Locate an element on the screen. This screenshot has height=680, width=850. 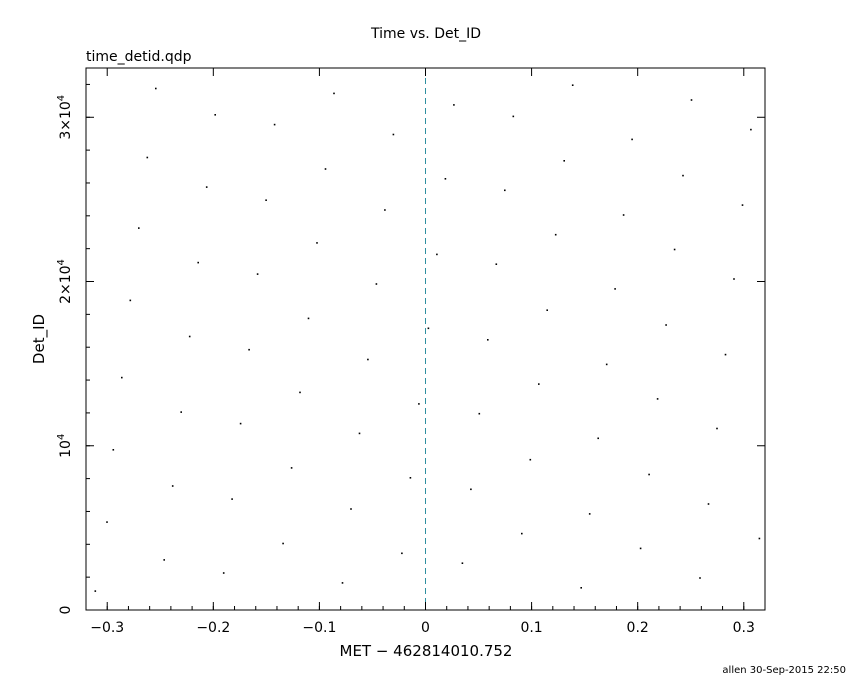
y-tick-label: 104 is located at coordinates (65, 446).